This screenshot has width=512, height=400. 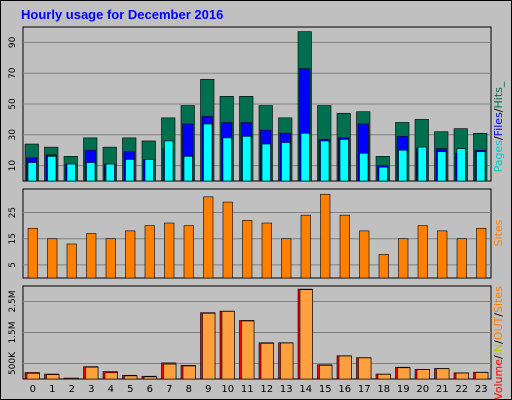 I want to click on legend-pages-files-hits-part: Hits, so click(x=498, y=98).